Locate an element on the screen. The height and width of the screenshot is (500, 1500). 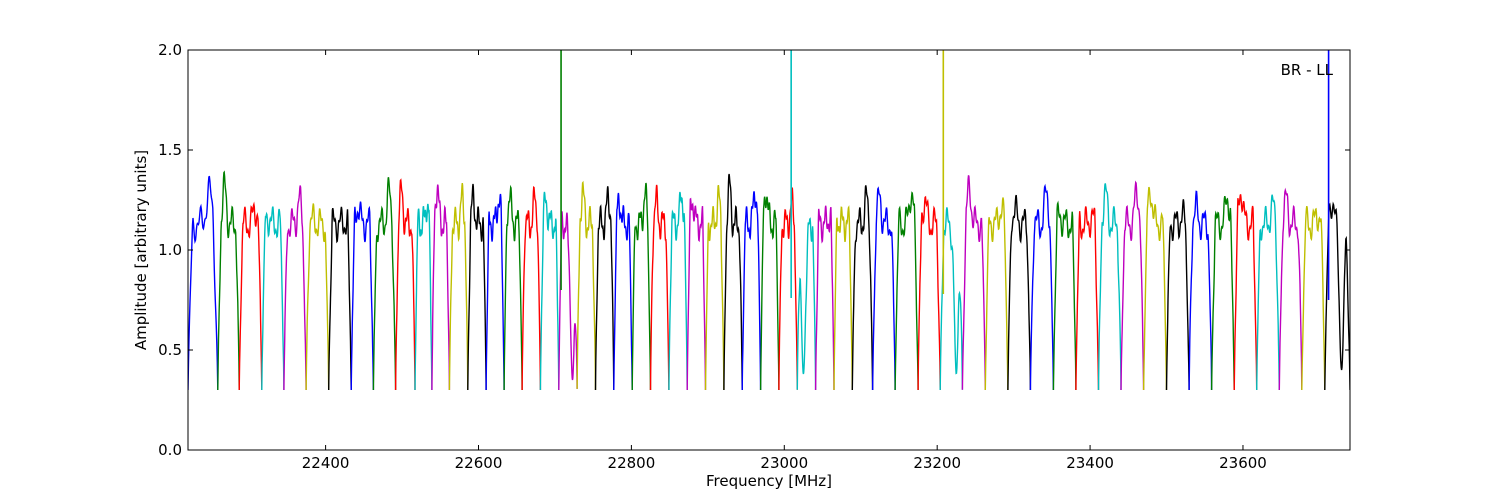
x-tick-label: 22600 is located at coordinates (479, 463).